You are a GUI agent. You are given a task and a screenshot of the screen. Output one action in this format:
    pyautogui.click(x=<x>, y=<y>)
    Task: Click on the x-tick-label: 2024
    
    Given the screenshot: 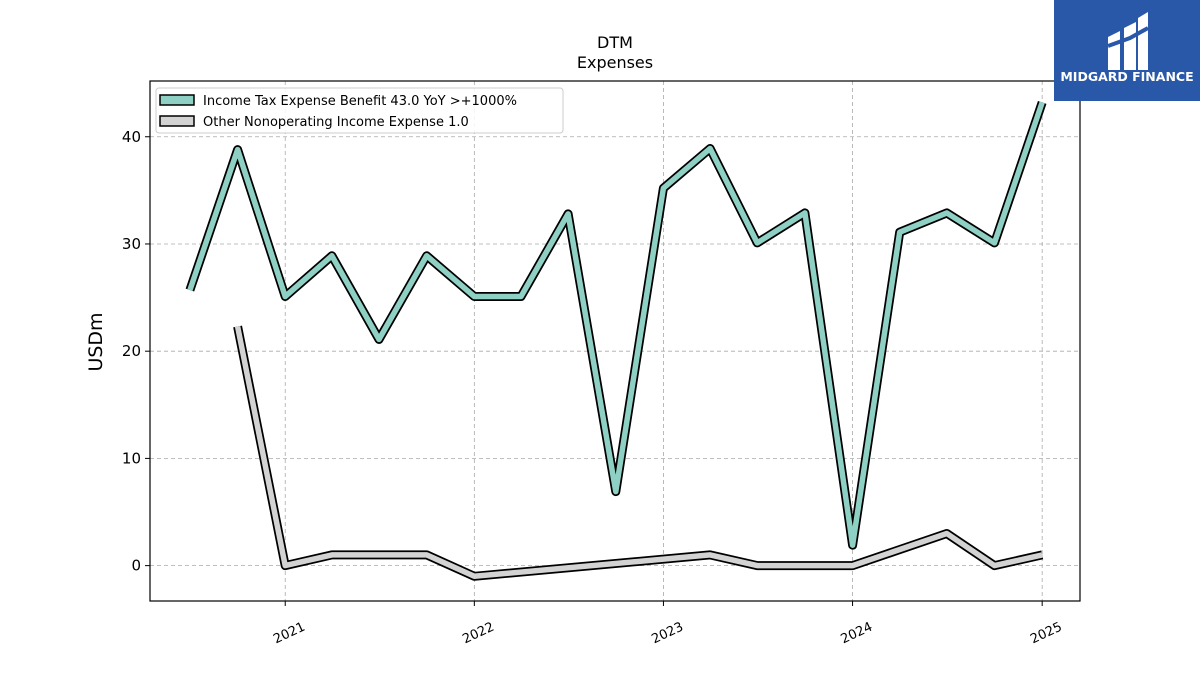 What is the action you would take?
    pyautogui.click(x=857, y=634)
    